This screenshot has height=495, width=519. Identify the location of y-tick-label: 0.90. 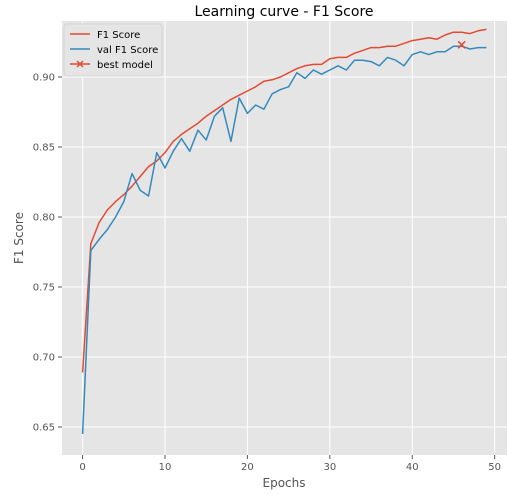
(44, 78).